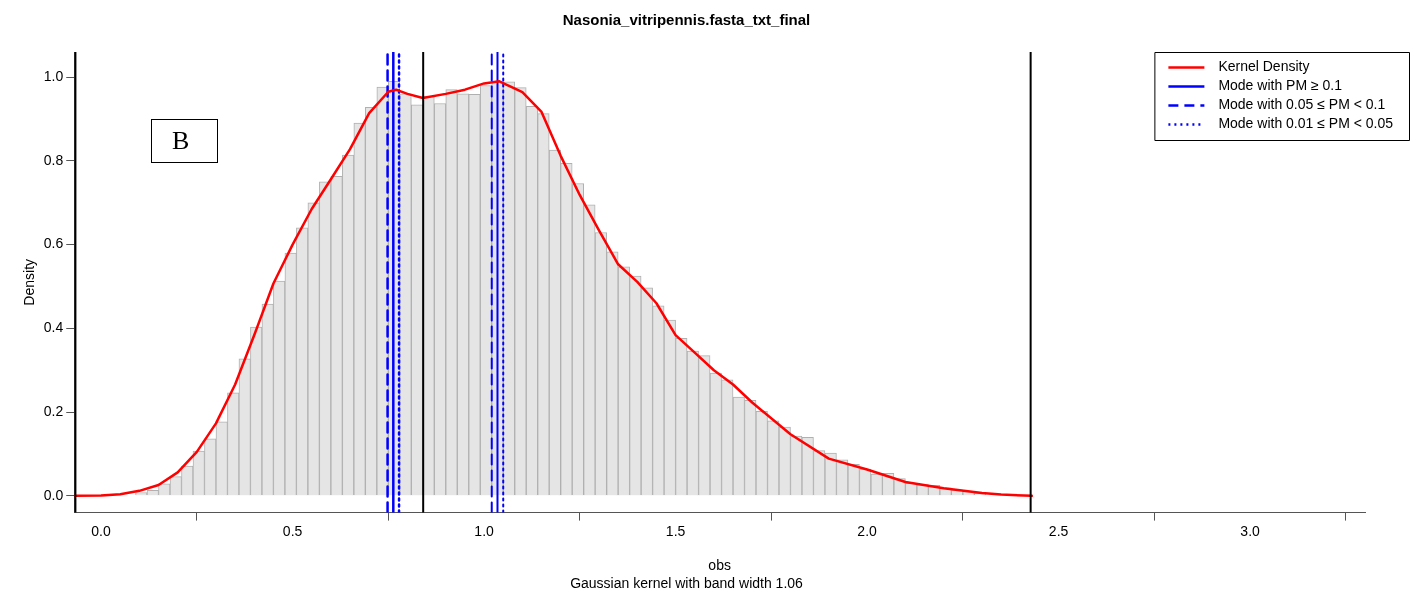 The width and height of the screenshot is (1413, 599). I want to click on x-tick-label: 2.5, so click(1058, 530).